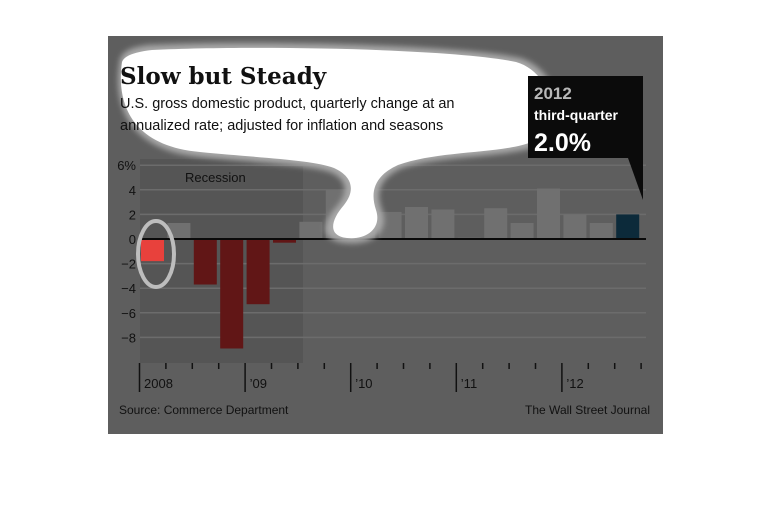 The width and height of the screenshot is (770, 528). What do you see at coordinates (223, 76) in the screenshot?
I see `chart-title: Slow but Steady` at bounding box center [223, 76].